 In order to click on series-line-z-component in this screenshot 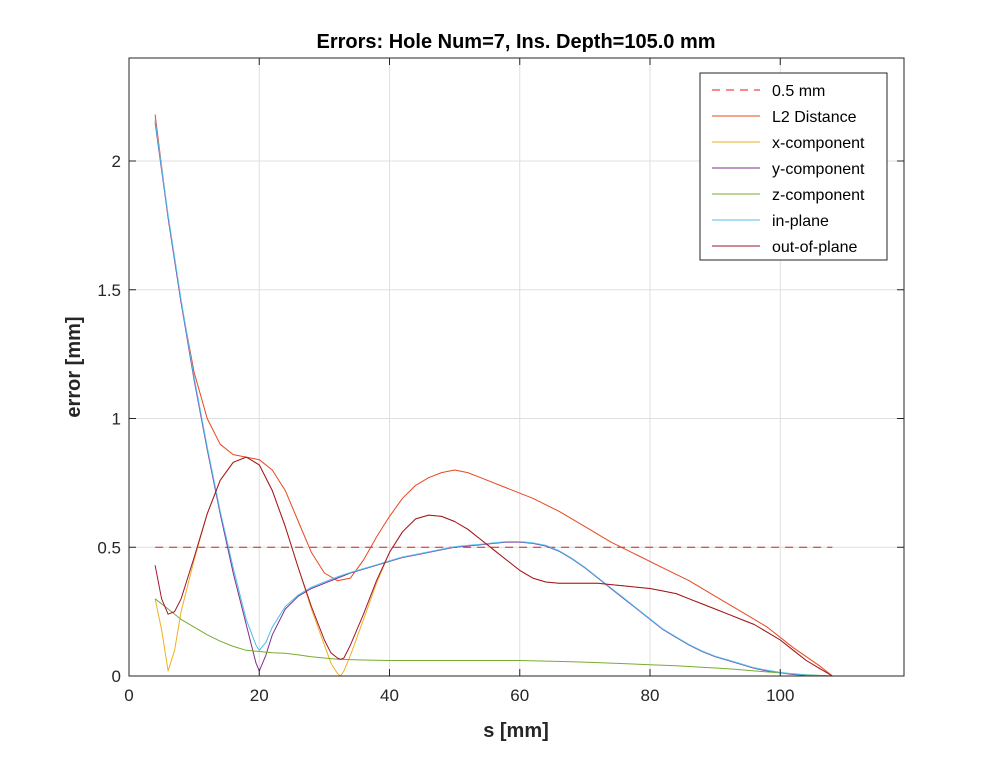, I will do `click(493, 637)`.